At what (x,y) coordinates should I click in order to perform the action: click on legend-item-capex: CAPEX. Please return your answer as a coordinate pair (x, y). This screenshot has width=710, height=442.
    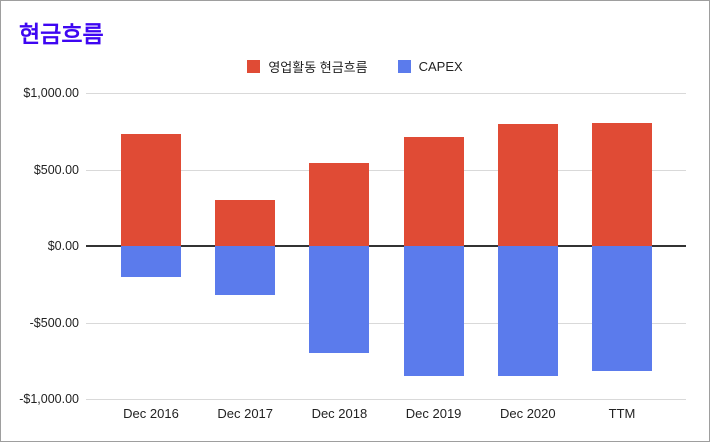
    Looking at the image, I should click on (430, 66).